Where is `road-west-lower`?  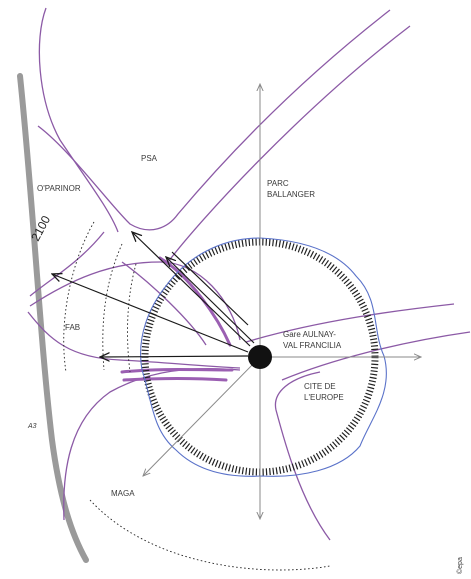 road-west-lower is located at coordinates (152, 444).